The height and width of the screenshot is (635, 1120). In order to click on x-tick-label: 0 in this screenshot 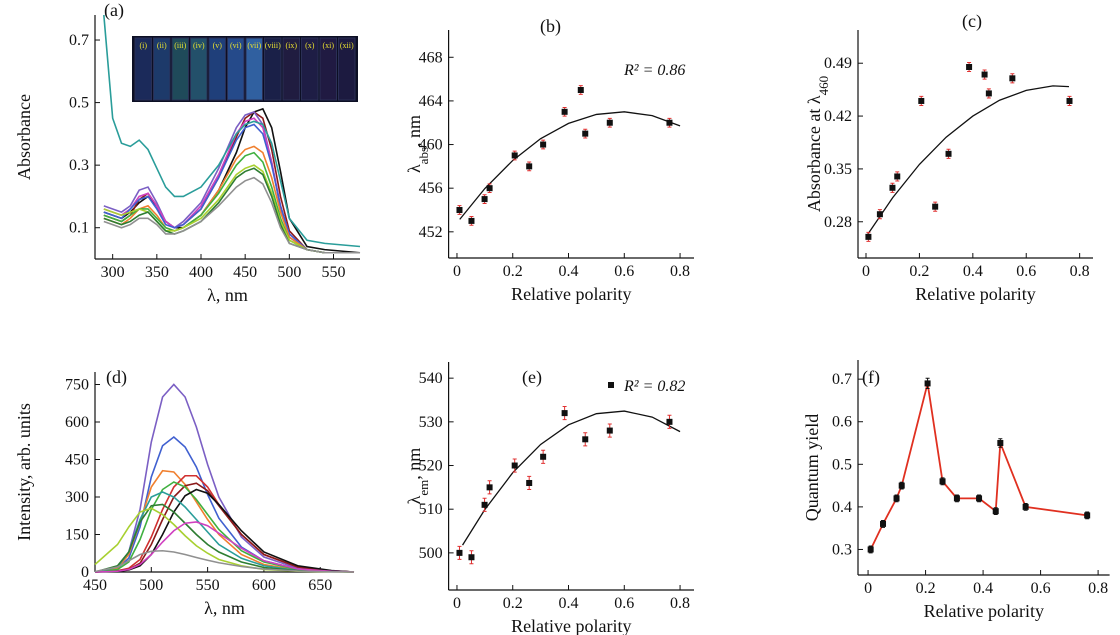, I will do `click(866, 271)`.